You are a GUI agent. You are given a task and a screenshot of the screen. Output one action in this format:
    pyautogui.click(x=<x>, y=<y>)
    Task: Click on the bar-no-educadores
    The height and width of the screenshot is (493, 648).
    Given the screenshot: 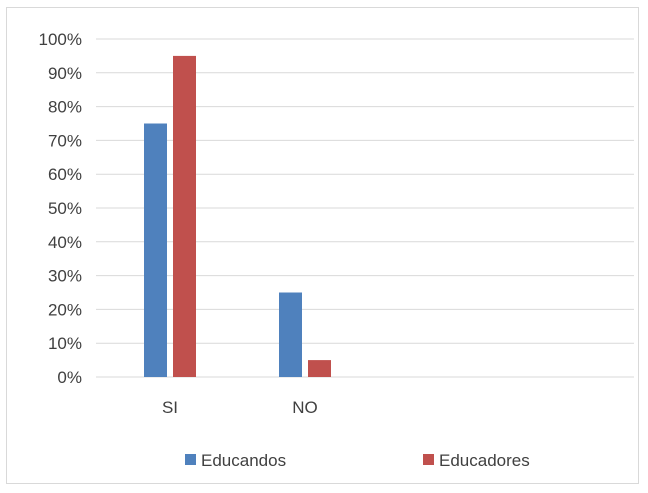 What is the action you would take?
    pyautogui.click(x=319, y=368)
    